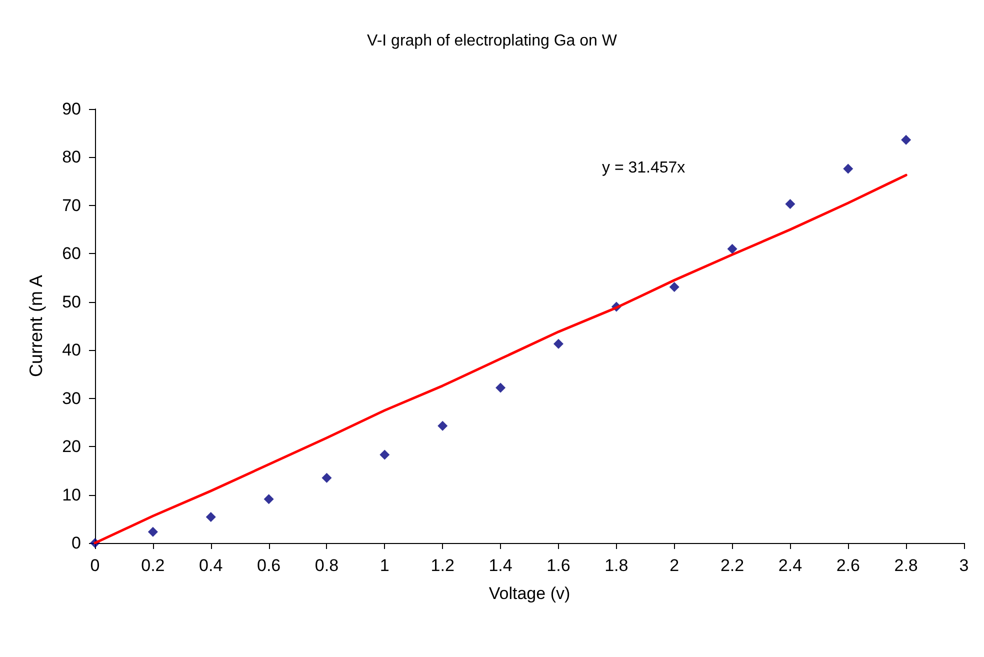 This screenshot has height=657, width=984. What do you see at coordinates (848, 565) in the screenshot?
I see `x-tick-label: 2.6` at bounding box center [848, 565].